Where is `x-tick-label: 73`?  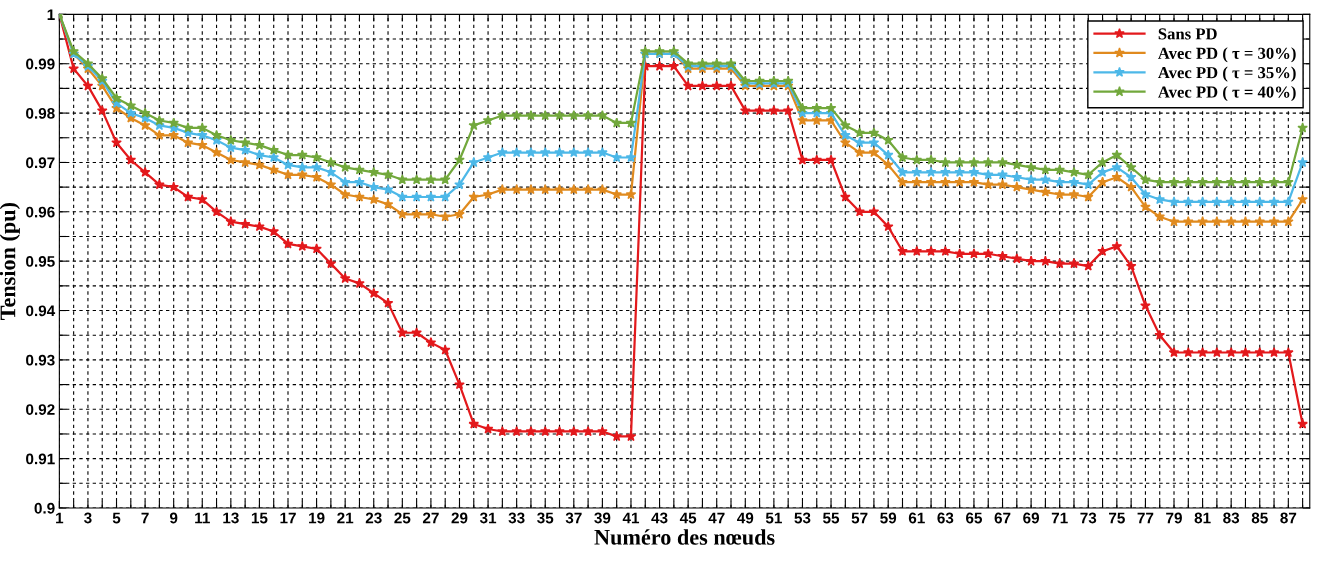
x-tick-label: 73 is located at coordinates (1088, 518).